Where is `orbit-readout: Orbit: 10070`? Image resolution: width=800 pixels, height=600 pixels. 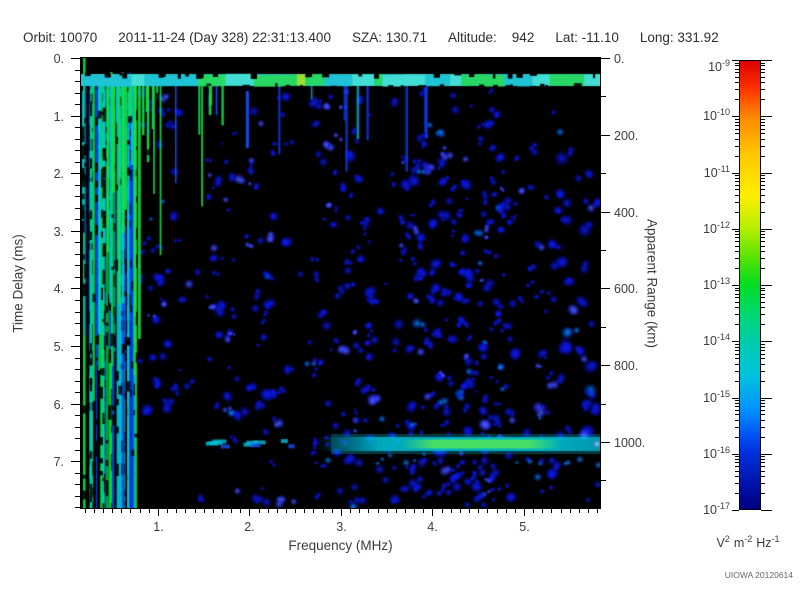
orbit-readout: Orbit: 10070 is located at coordinates (60, 37).